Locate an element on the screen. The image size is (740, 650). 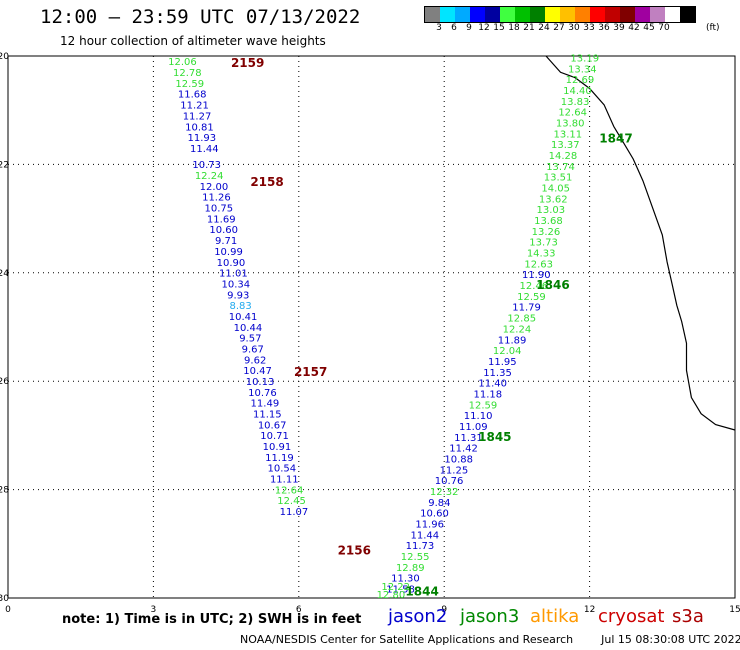
colorbar-ticks: 3 6 9 12 15 18 21 24 27 30 33 36 39 42 45 70 is located at coordinates (582, 29).